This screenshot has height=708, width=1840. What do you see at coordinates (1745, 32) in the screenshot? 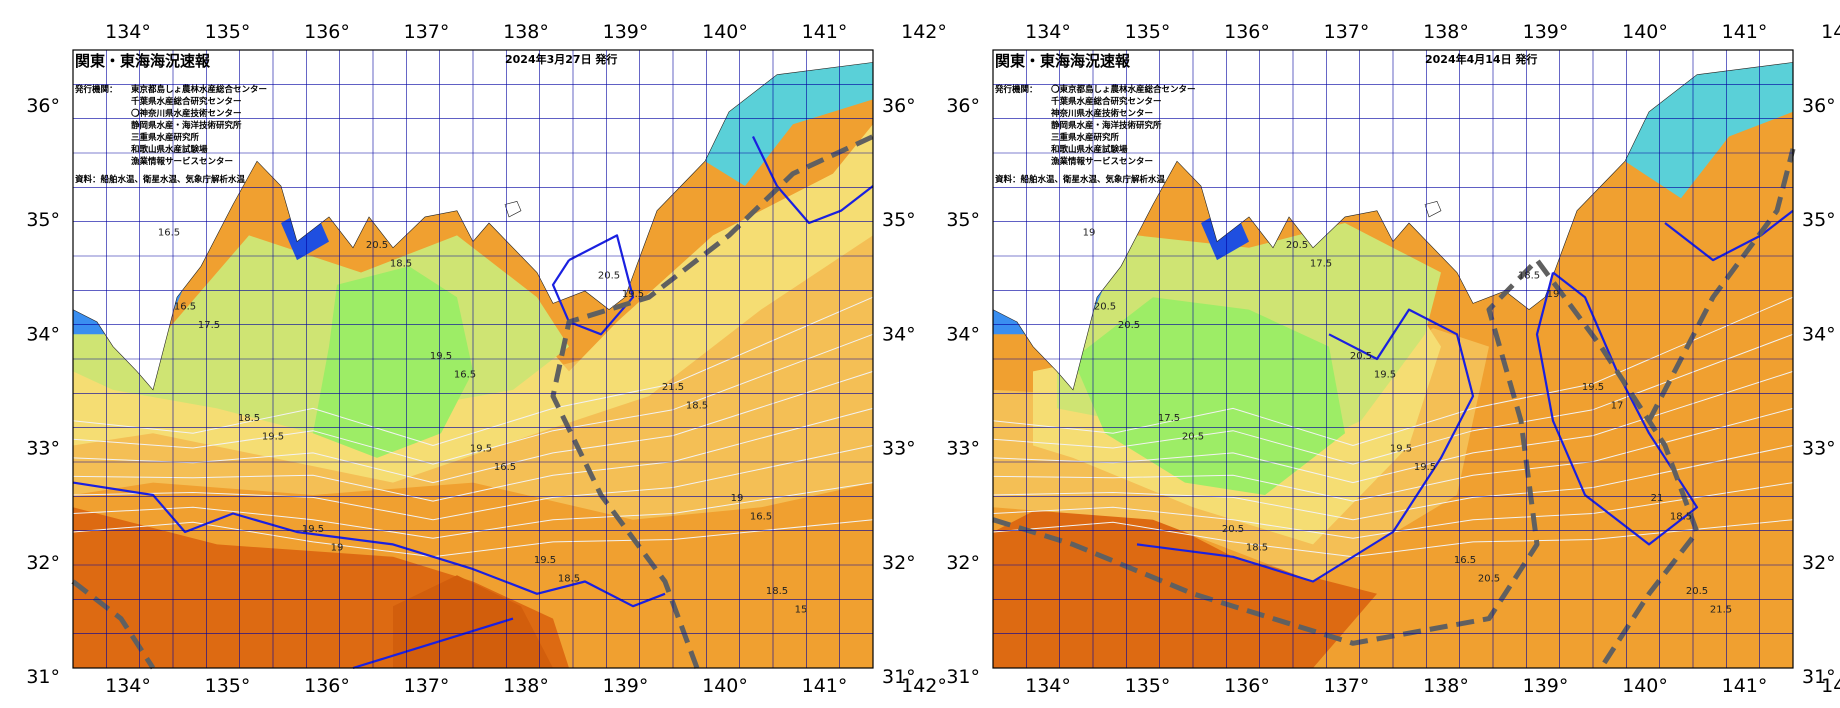
I see `lon-tick-label-top: 141°` at bounding box center [1745, 32].